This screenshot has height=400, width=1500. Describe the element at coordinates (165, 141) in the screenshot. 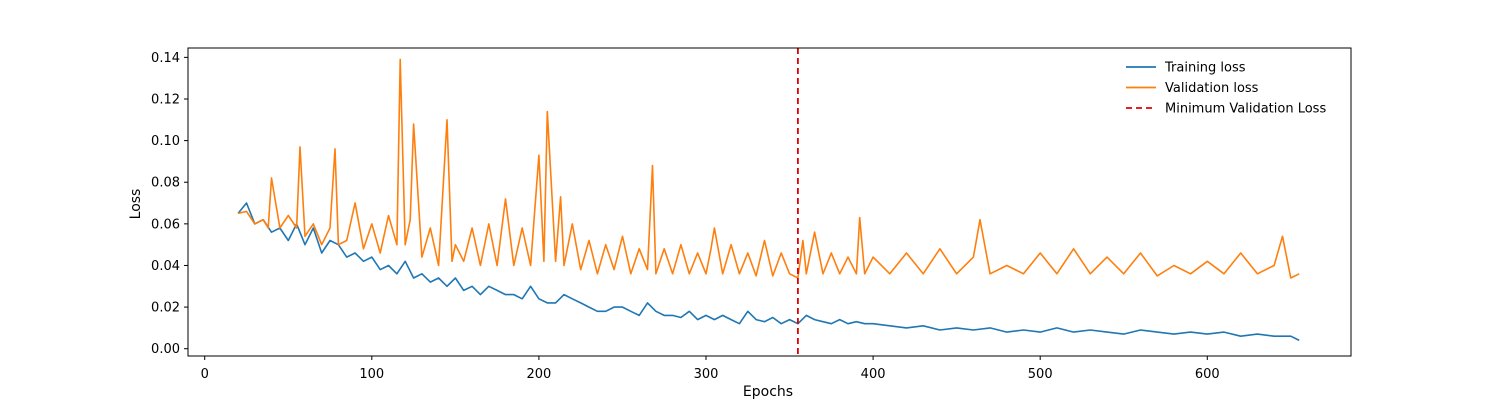

I see `y-tick-label: 0.10` at that location.